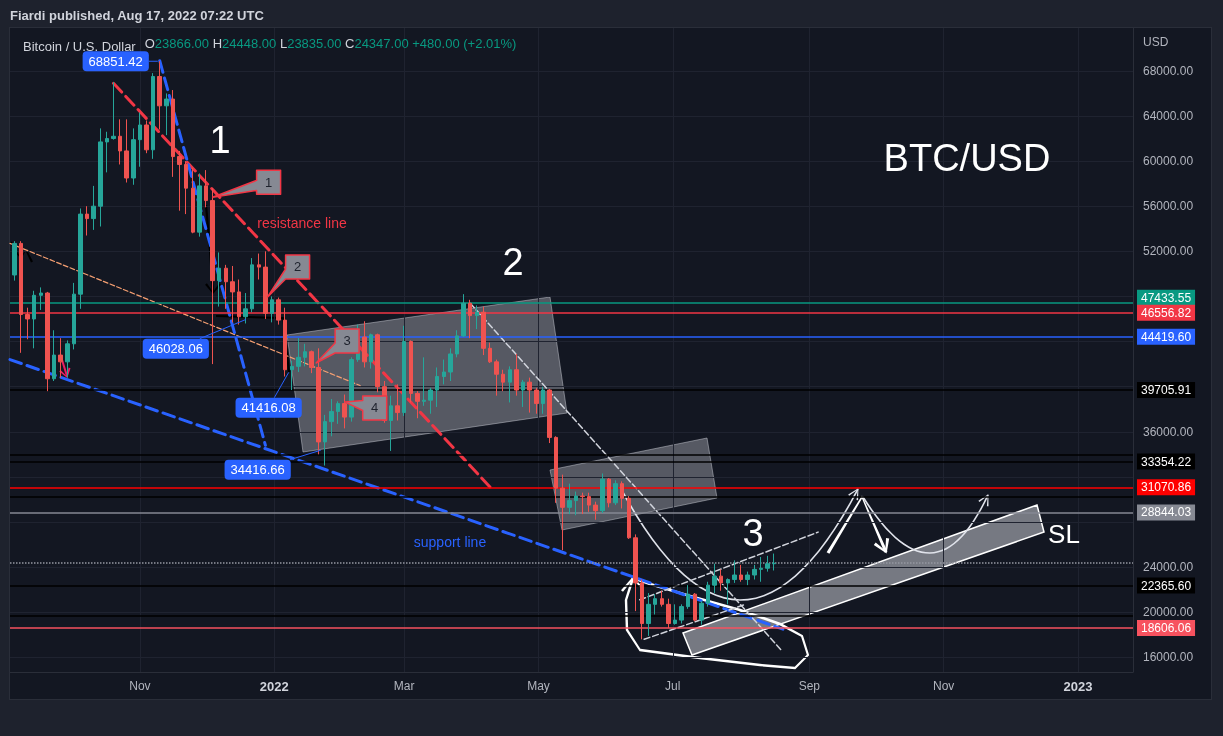  I want to click on annotation: 46028.06, so click(175, 349).